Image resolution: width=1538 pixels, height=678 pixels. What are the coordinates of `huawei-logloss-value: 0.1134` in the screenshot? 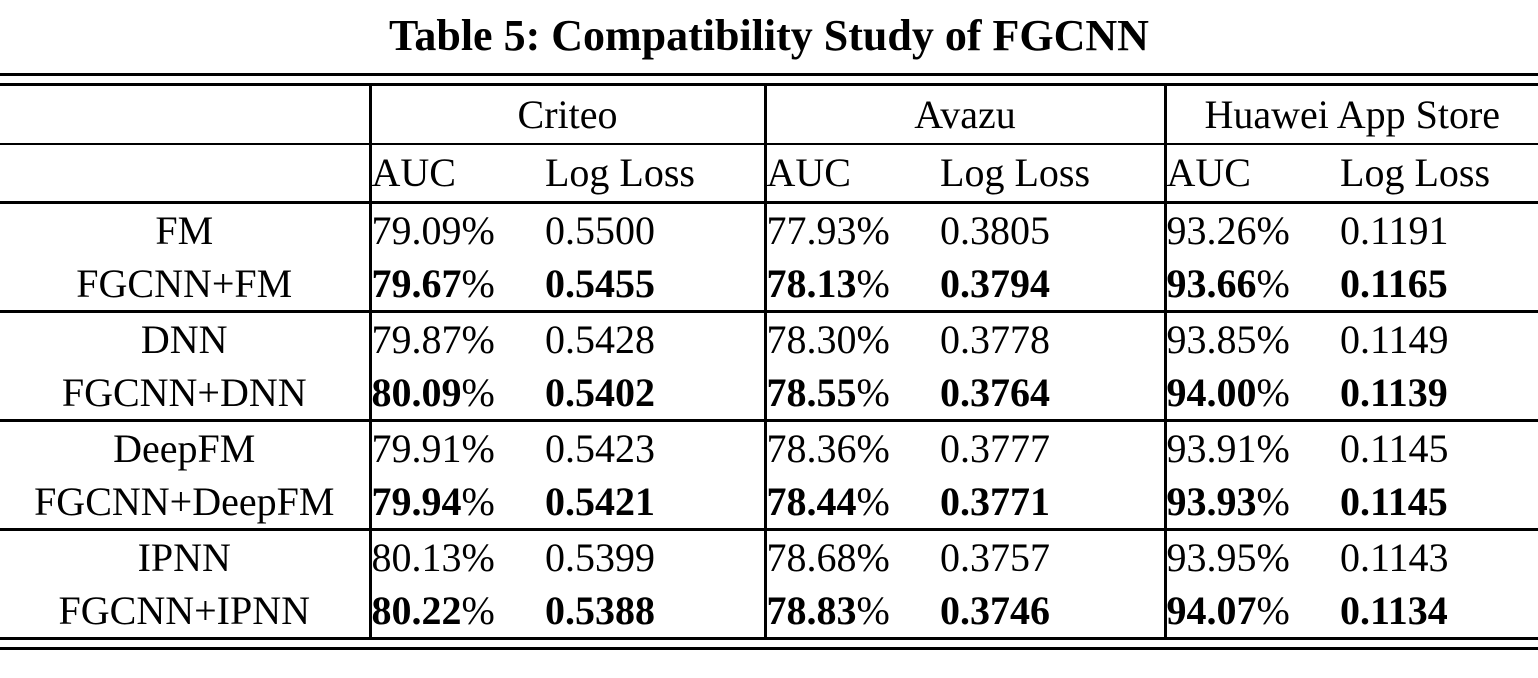 It's located at (1394, 610).